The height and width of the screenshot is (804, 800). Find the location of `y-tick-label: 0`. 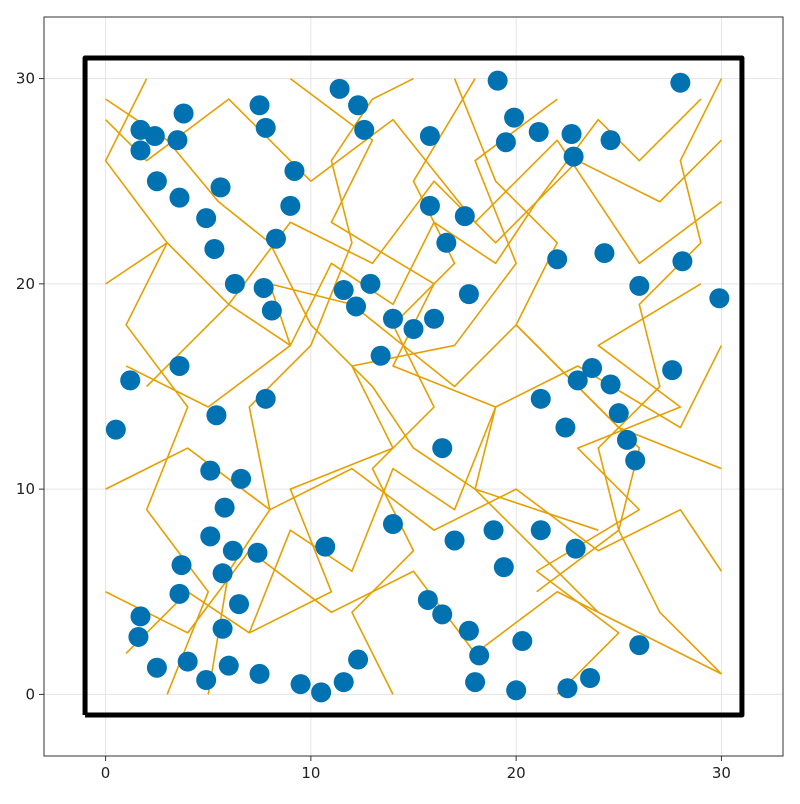

y-tick-label: 0 is located at coordinates (30, 694).